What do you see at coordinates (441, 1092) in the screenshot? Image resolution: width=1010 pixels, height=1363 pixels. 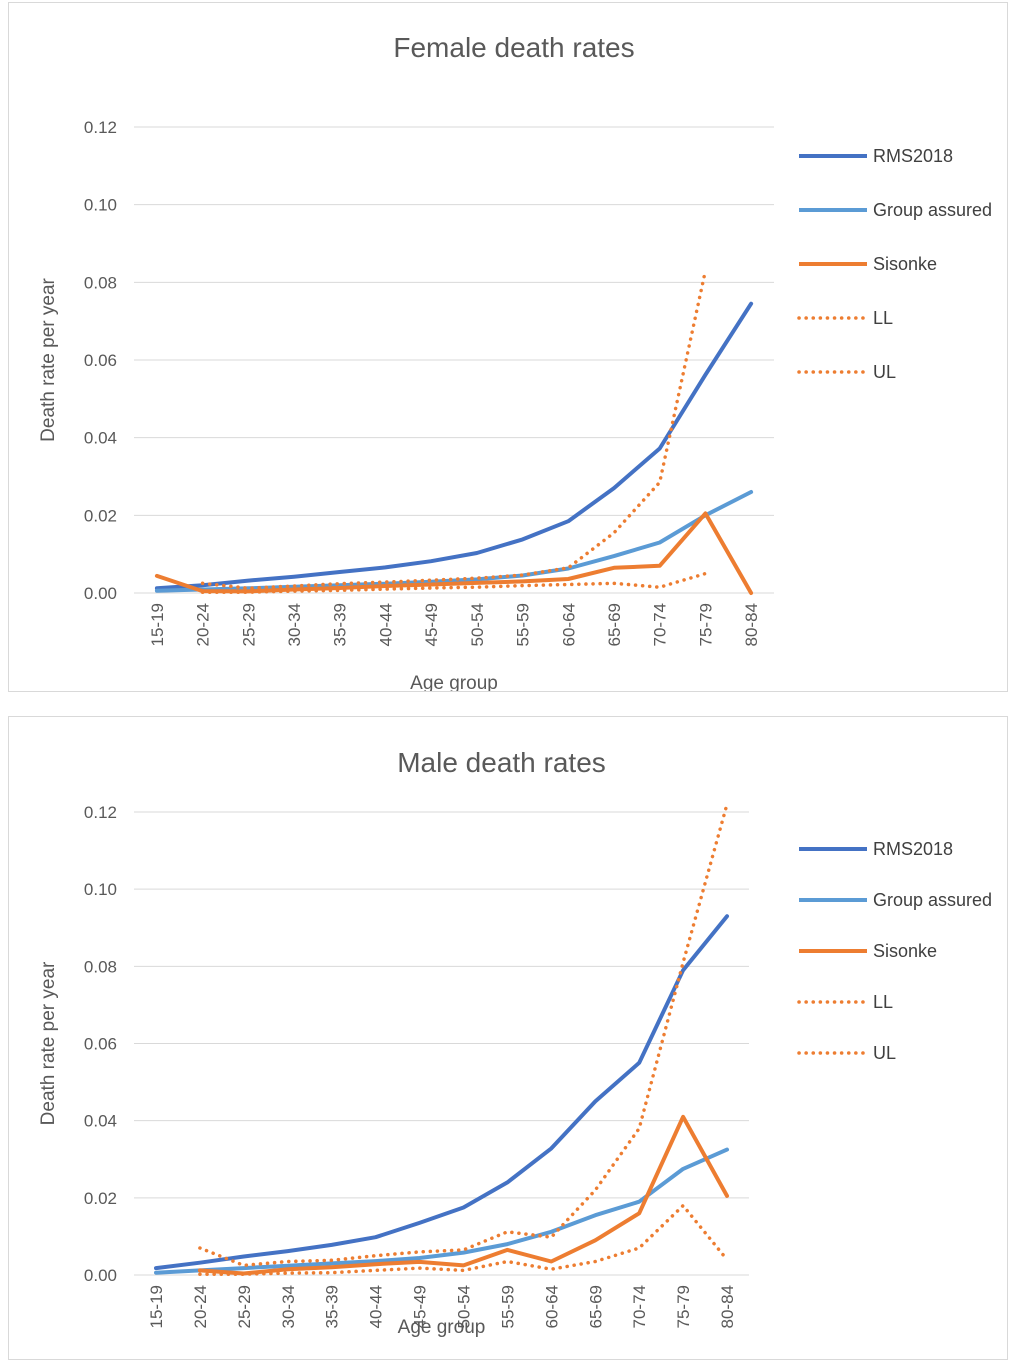 I see `male-series-rms2018-line` at bounding box center [441, 1092].